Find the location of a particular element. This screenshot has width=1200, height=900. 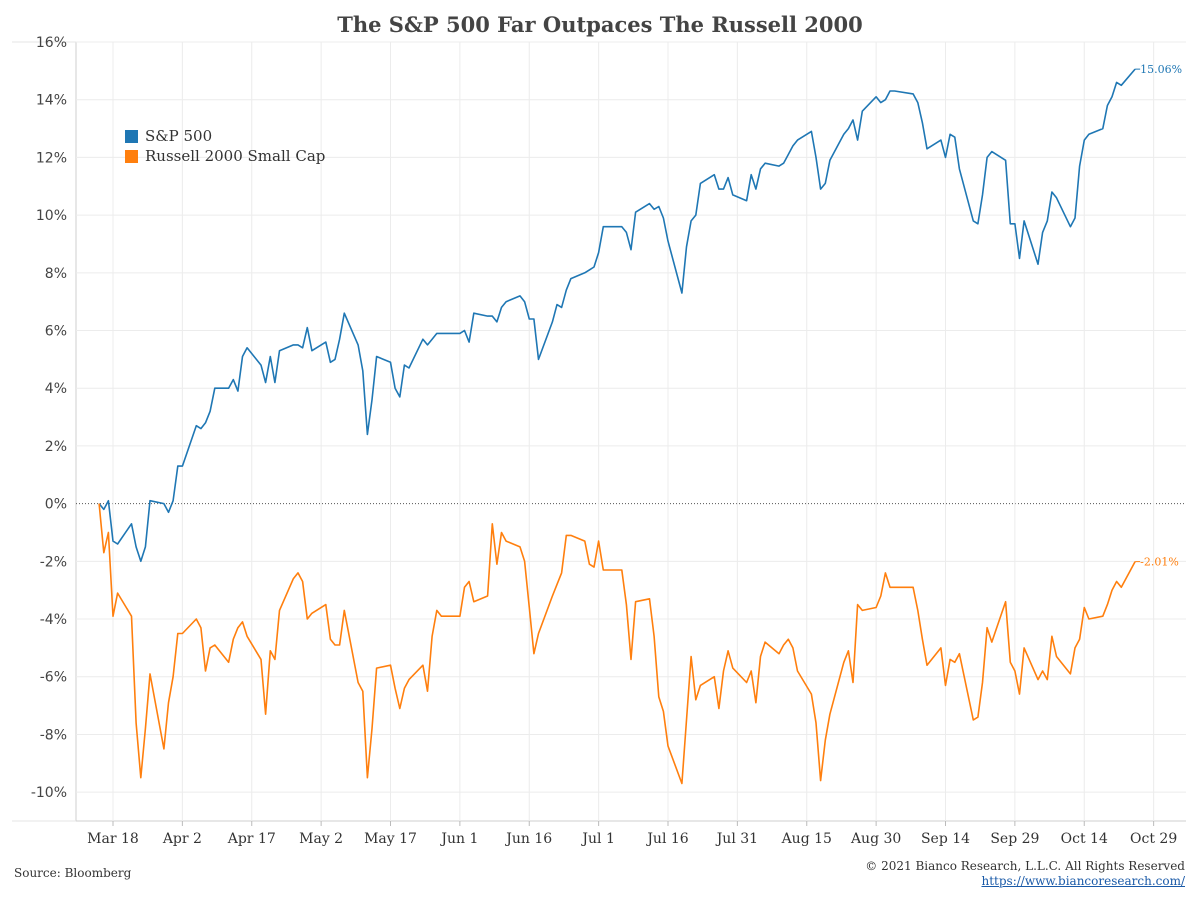

x-tick-label: Aug 30 is located at coordinates (875, 839).